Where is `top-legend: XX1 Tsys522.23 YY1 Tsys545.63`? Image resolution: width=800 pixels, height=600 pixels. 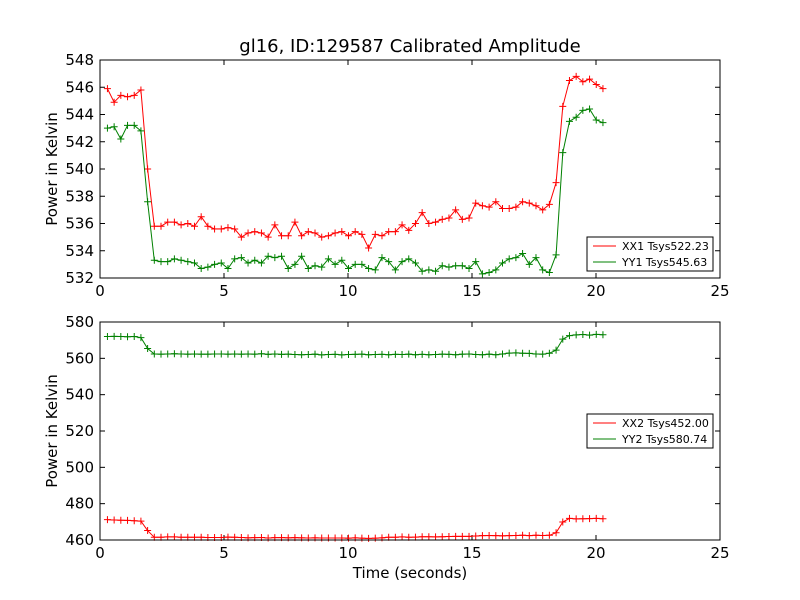
top-legend: XX1 Tsys522.23 YY1 Tsys545.63 is located at coordinates (650, 254).